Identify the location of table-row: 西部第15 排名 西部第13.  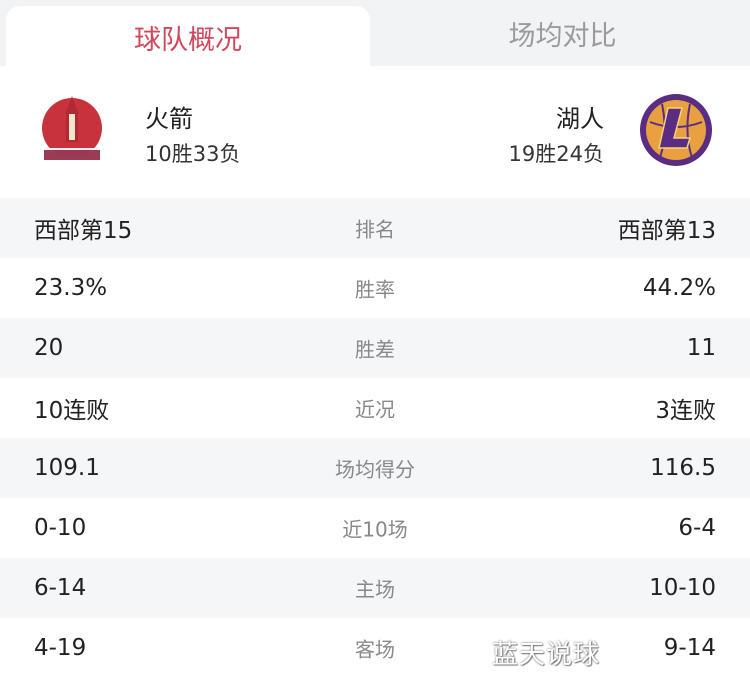
(375, 228).